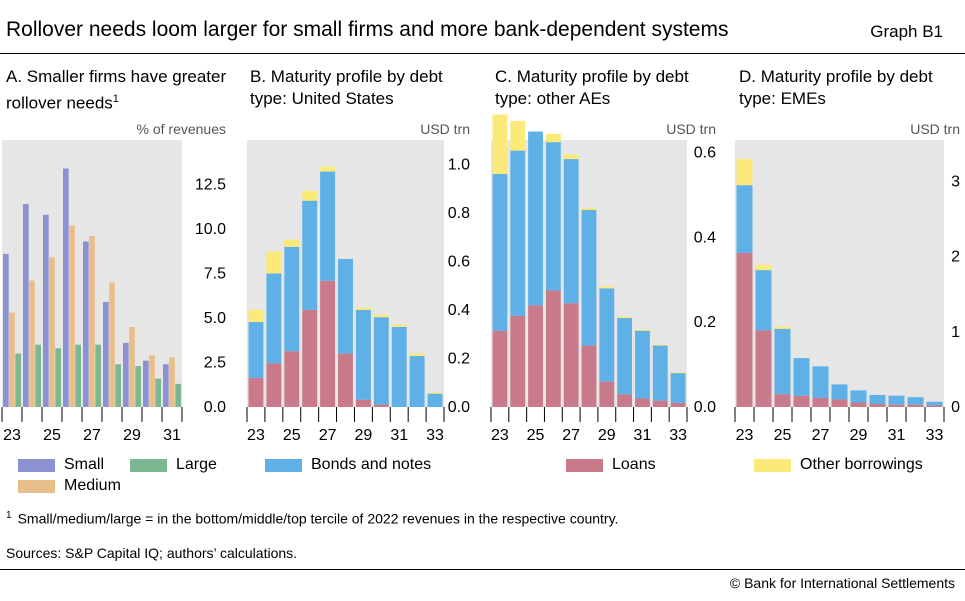 The width and height of the screenshot is (965, 601). I want to click on panel-b-xtick-label: 33, so click(435, 435).